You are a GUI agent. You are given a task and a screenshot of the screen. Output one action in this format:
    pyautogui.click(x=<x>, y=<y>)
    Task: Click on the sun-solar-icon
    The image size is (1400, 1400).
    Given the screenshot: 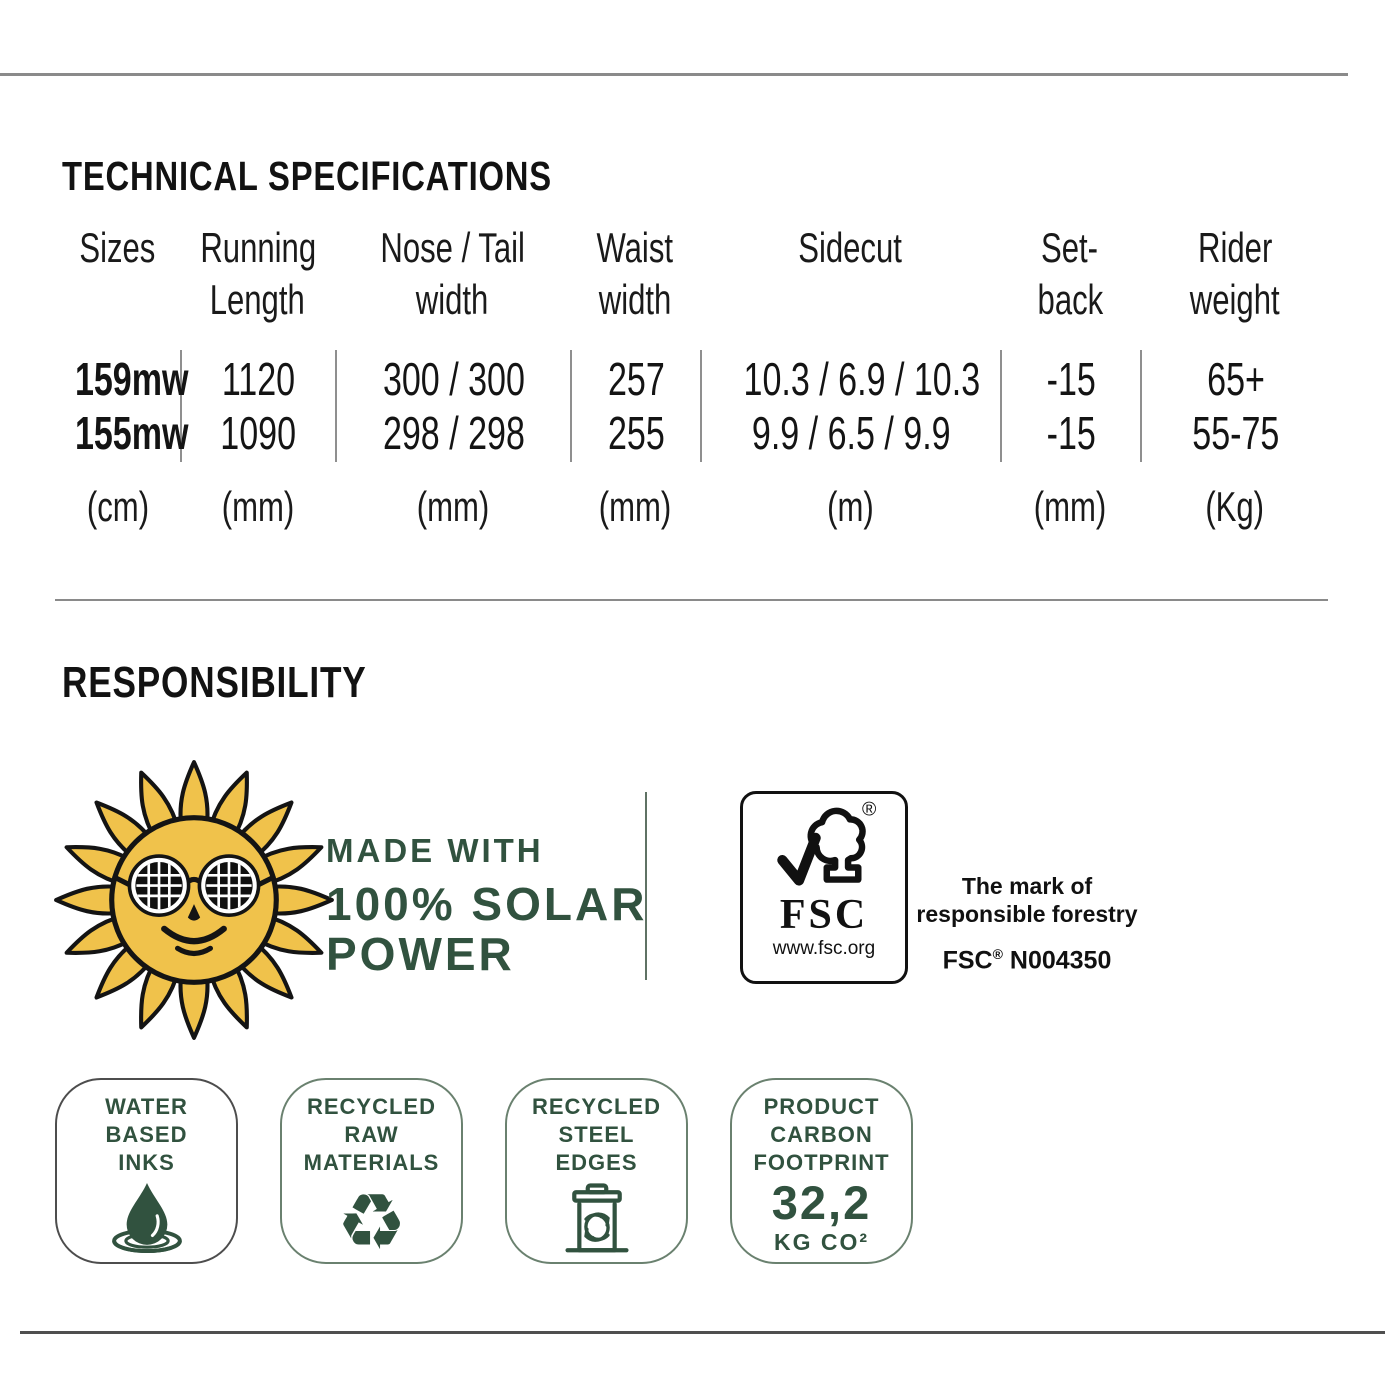 What is the action you would take?
    pyautogui.click(x=194, y=900)
    